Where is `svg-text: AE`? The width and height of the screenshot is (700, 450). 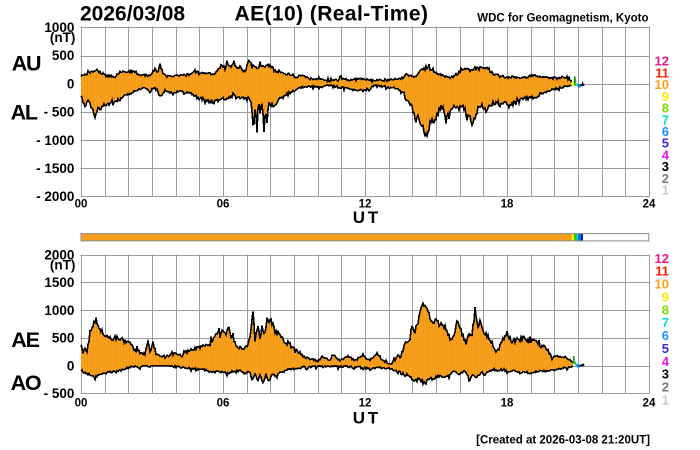 svg-text: AE is located at coordinates (25, 340).